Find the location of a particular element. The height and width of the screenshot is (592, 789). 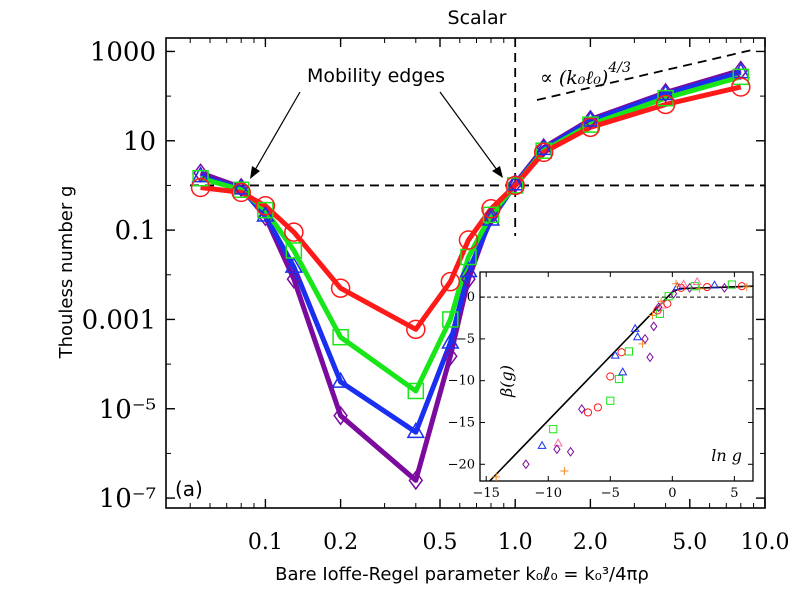

inset-x-tick-label: 0 is located at coordinates (672, 493).